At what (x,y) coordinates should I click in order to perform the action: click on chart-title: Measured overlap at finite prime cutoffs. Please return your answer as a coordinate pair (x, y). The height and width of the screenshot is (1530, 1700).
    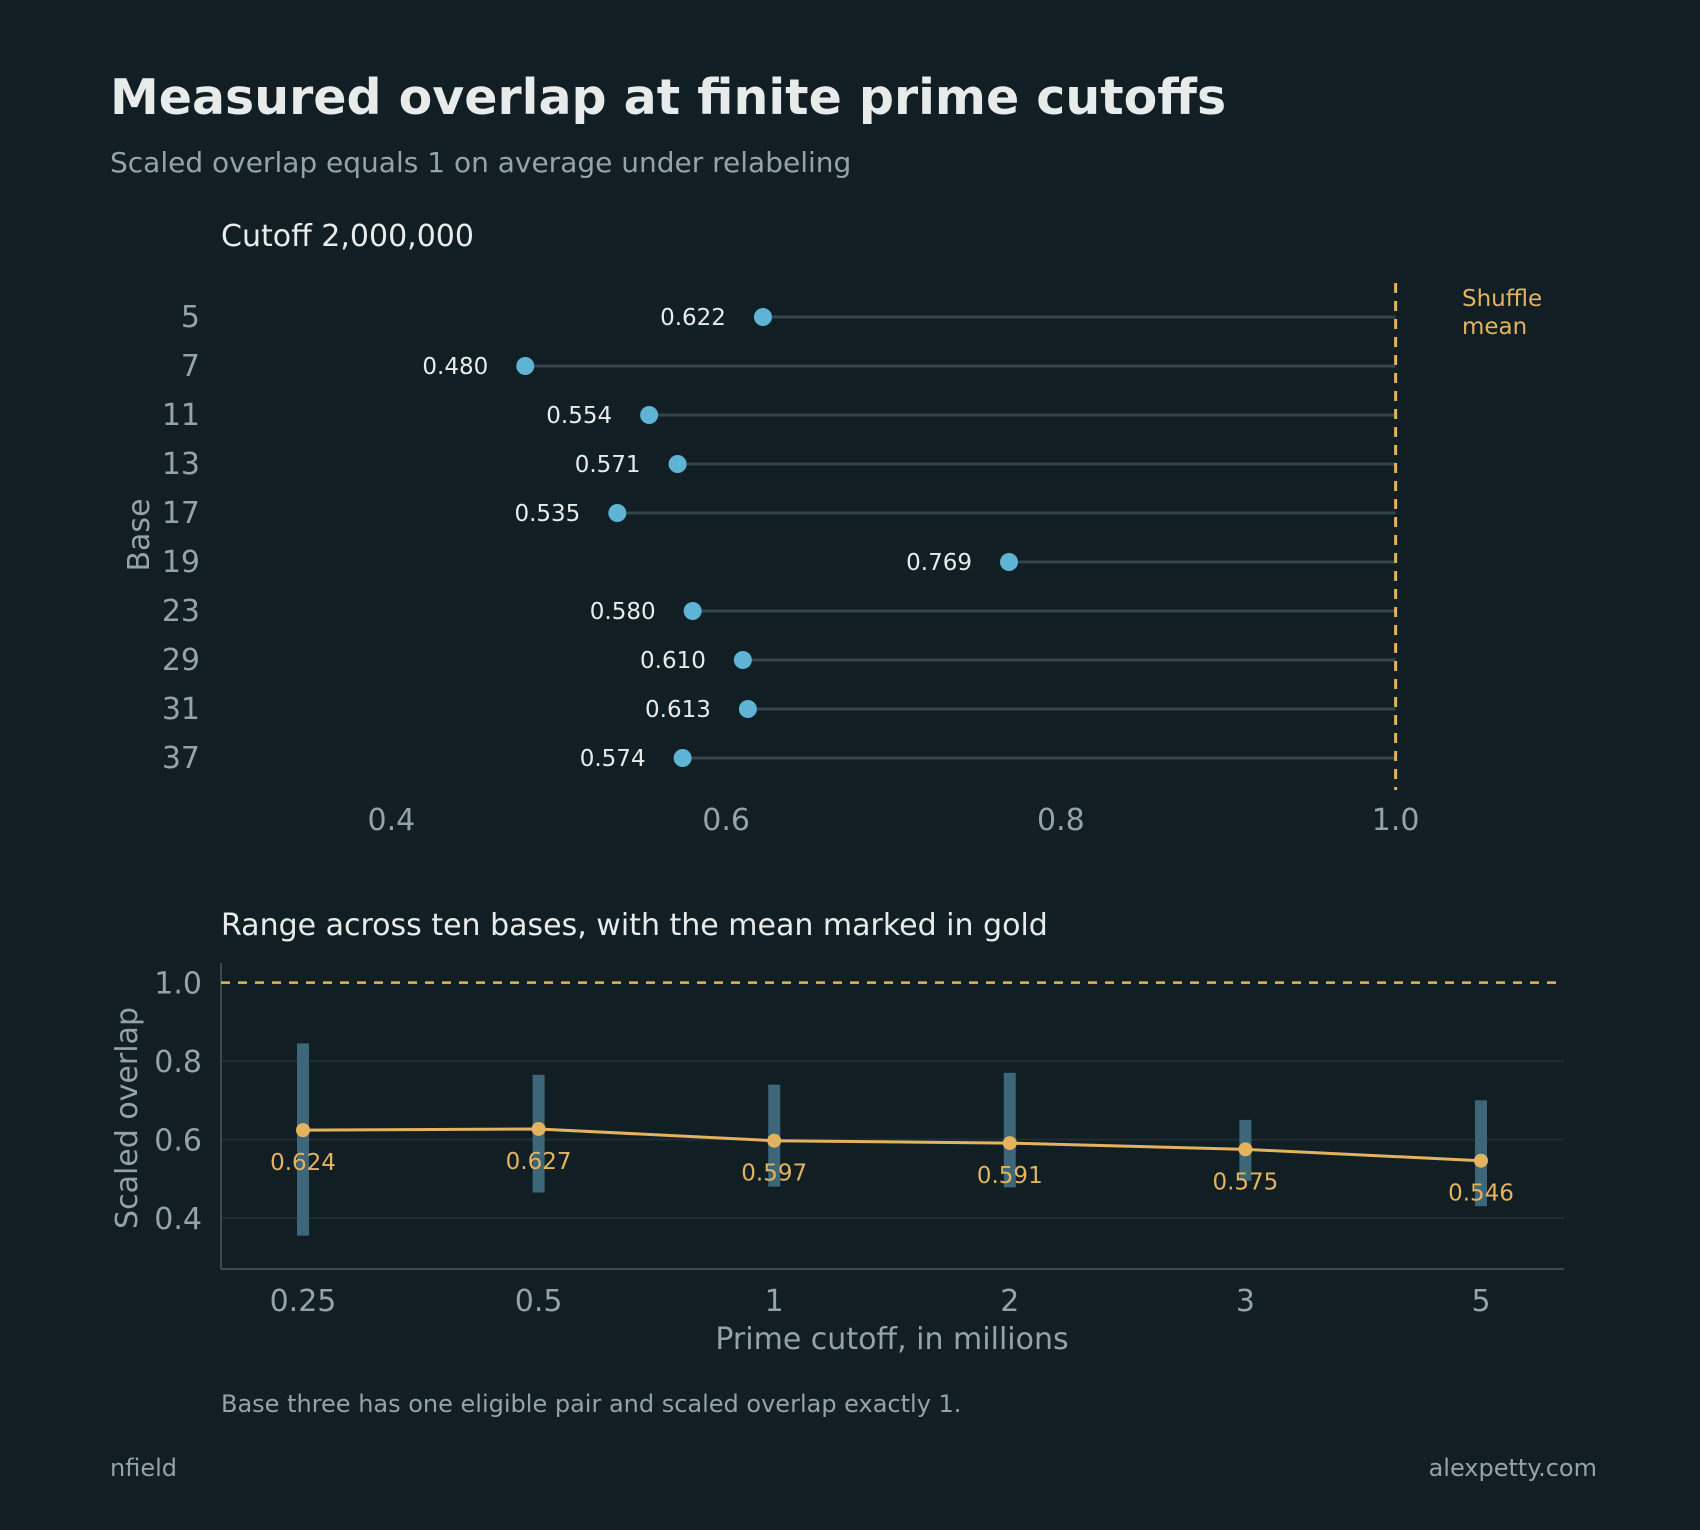
    Looking at the image, I should click on (668, 97).